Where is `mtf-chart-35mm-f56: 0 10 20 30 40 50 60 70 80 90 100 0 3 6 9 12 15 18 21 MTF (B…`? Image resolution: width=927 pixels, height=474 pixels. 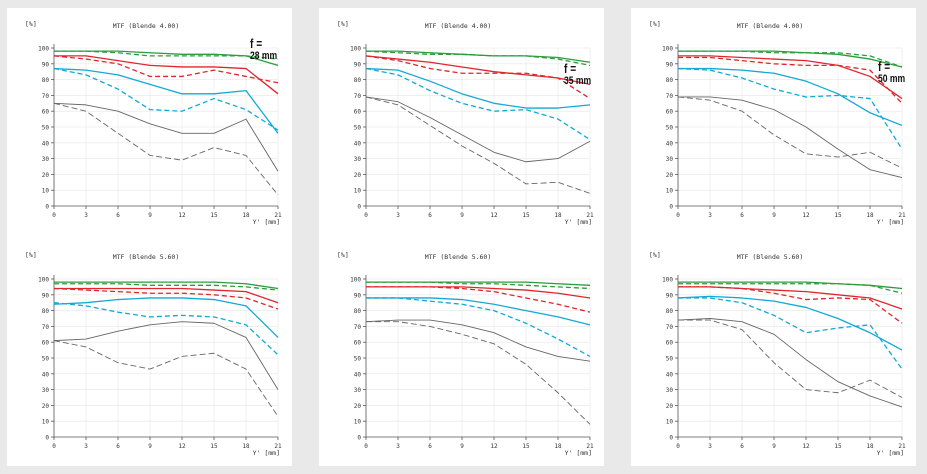
mtf-chart-35mm-f56: 0 10 20 30 40 50 60 70 80 90 100 0 3 6 9 12 15 18 21 MTF (B… is located at coordinates (465, 354).